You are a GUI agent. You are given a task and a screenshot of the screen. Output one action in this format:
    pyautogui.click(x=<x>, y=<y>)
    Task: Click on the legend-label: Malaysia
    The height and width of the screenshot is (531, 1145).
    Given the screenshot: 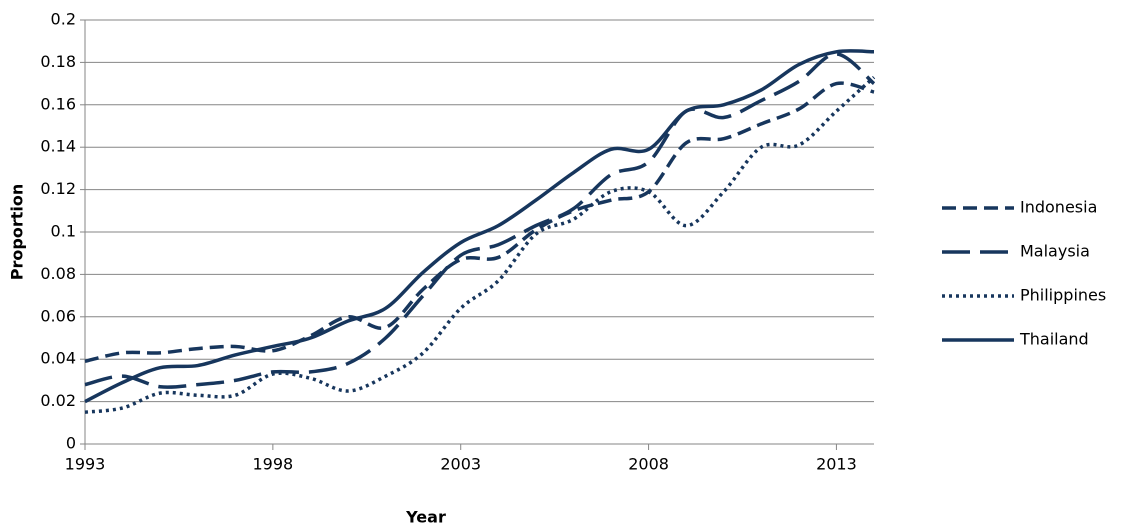 What is the action you would take?
    pyautogui.click(x=1055, y=251)
    